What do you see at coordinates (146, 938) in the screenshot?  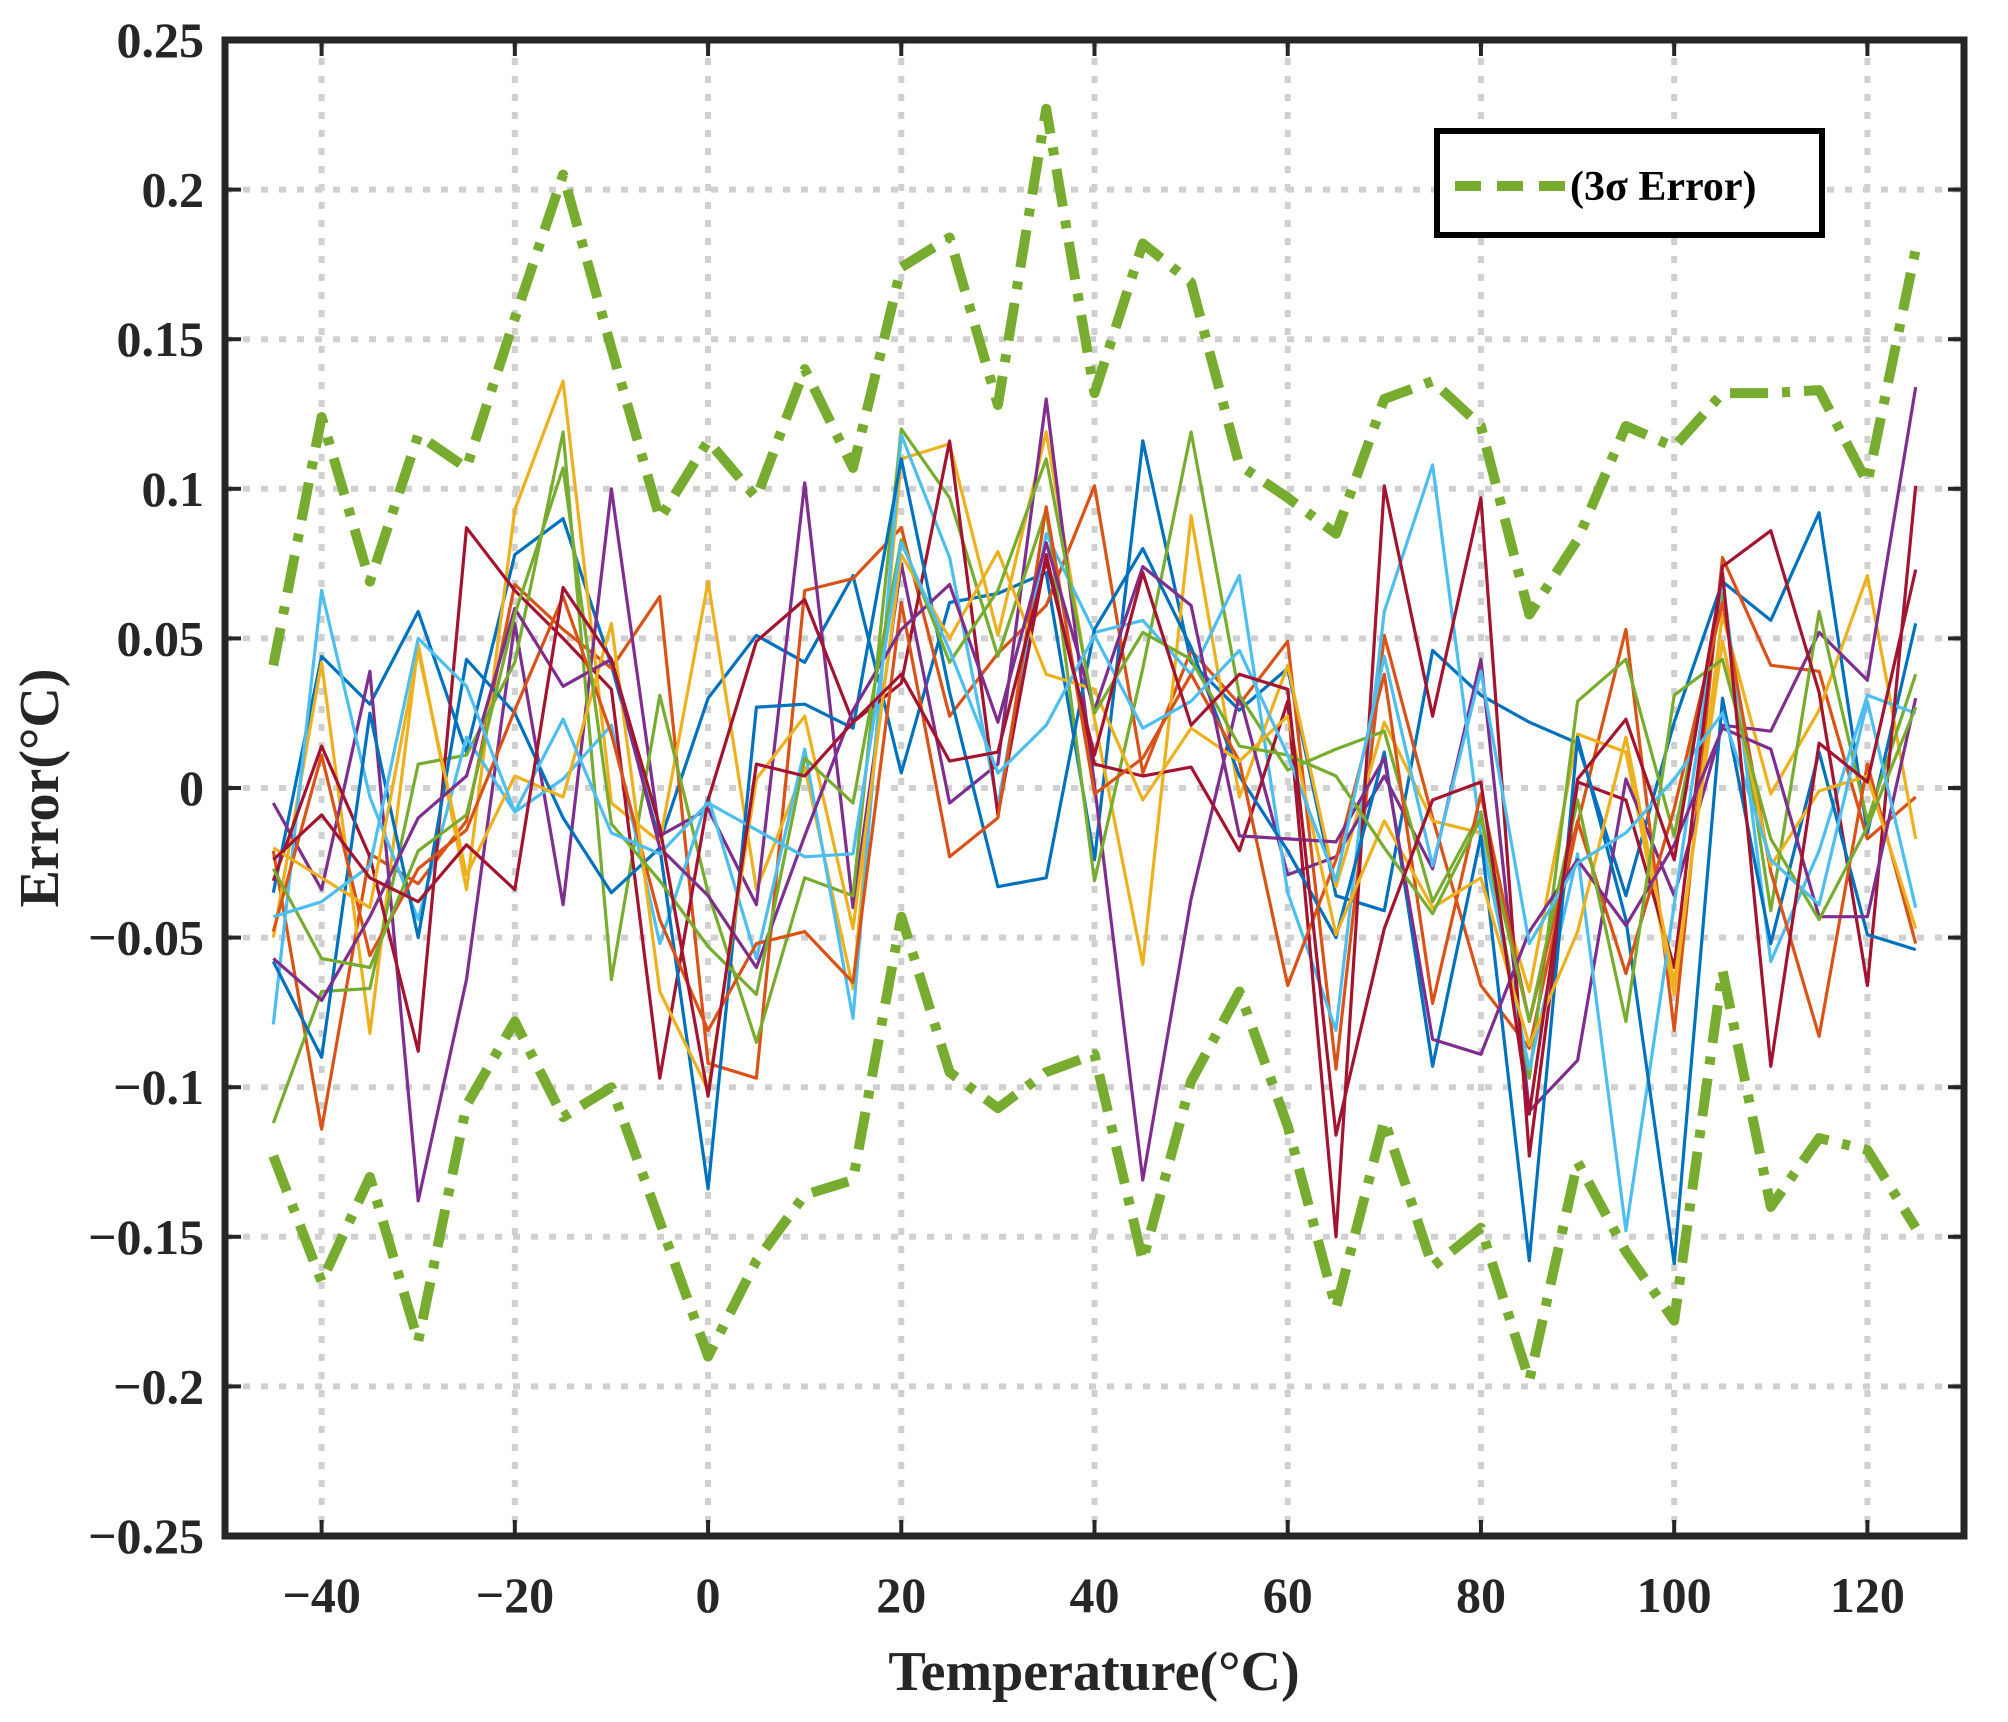 I see `y-tick-label: −0.05` at bounding box center [146, 938].